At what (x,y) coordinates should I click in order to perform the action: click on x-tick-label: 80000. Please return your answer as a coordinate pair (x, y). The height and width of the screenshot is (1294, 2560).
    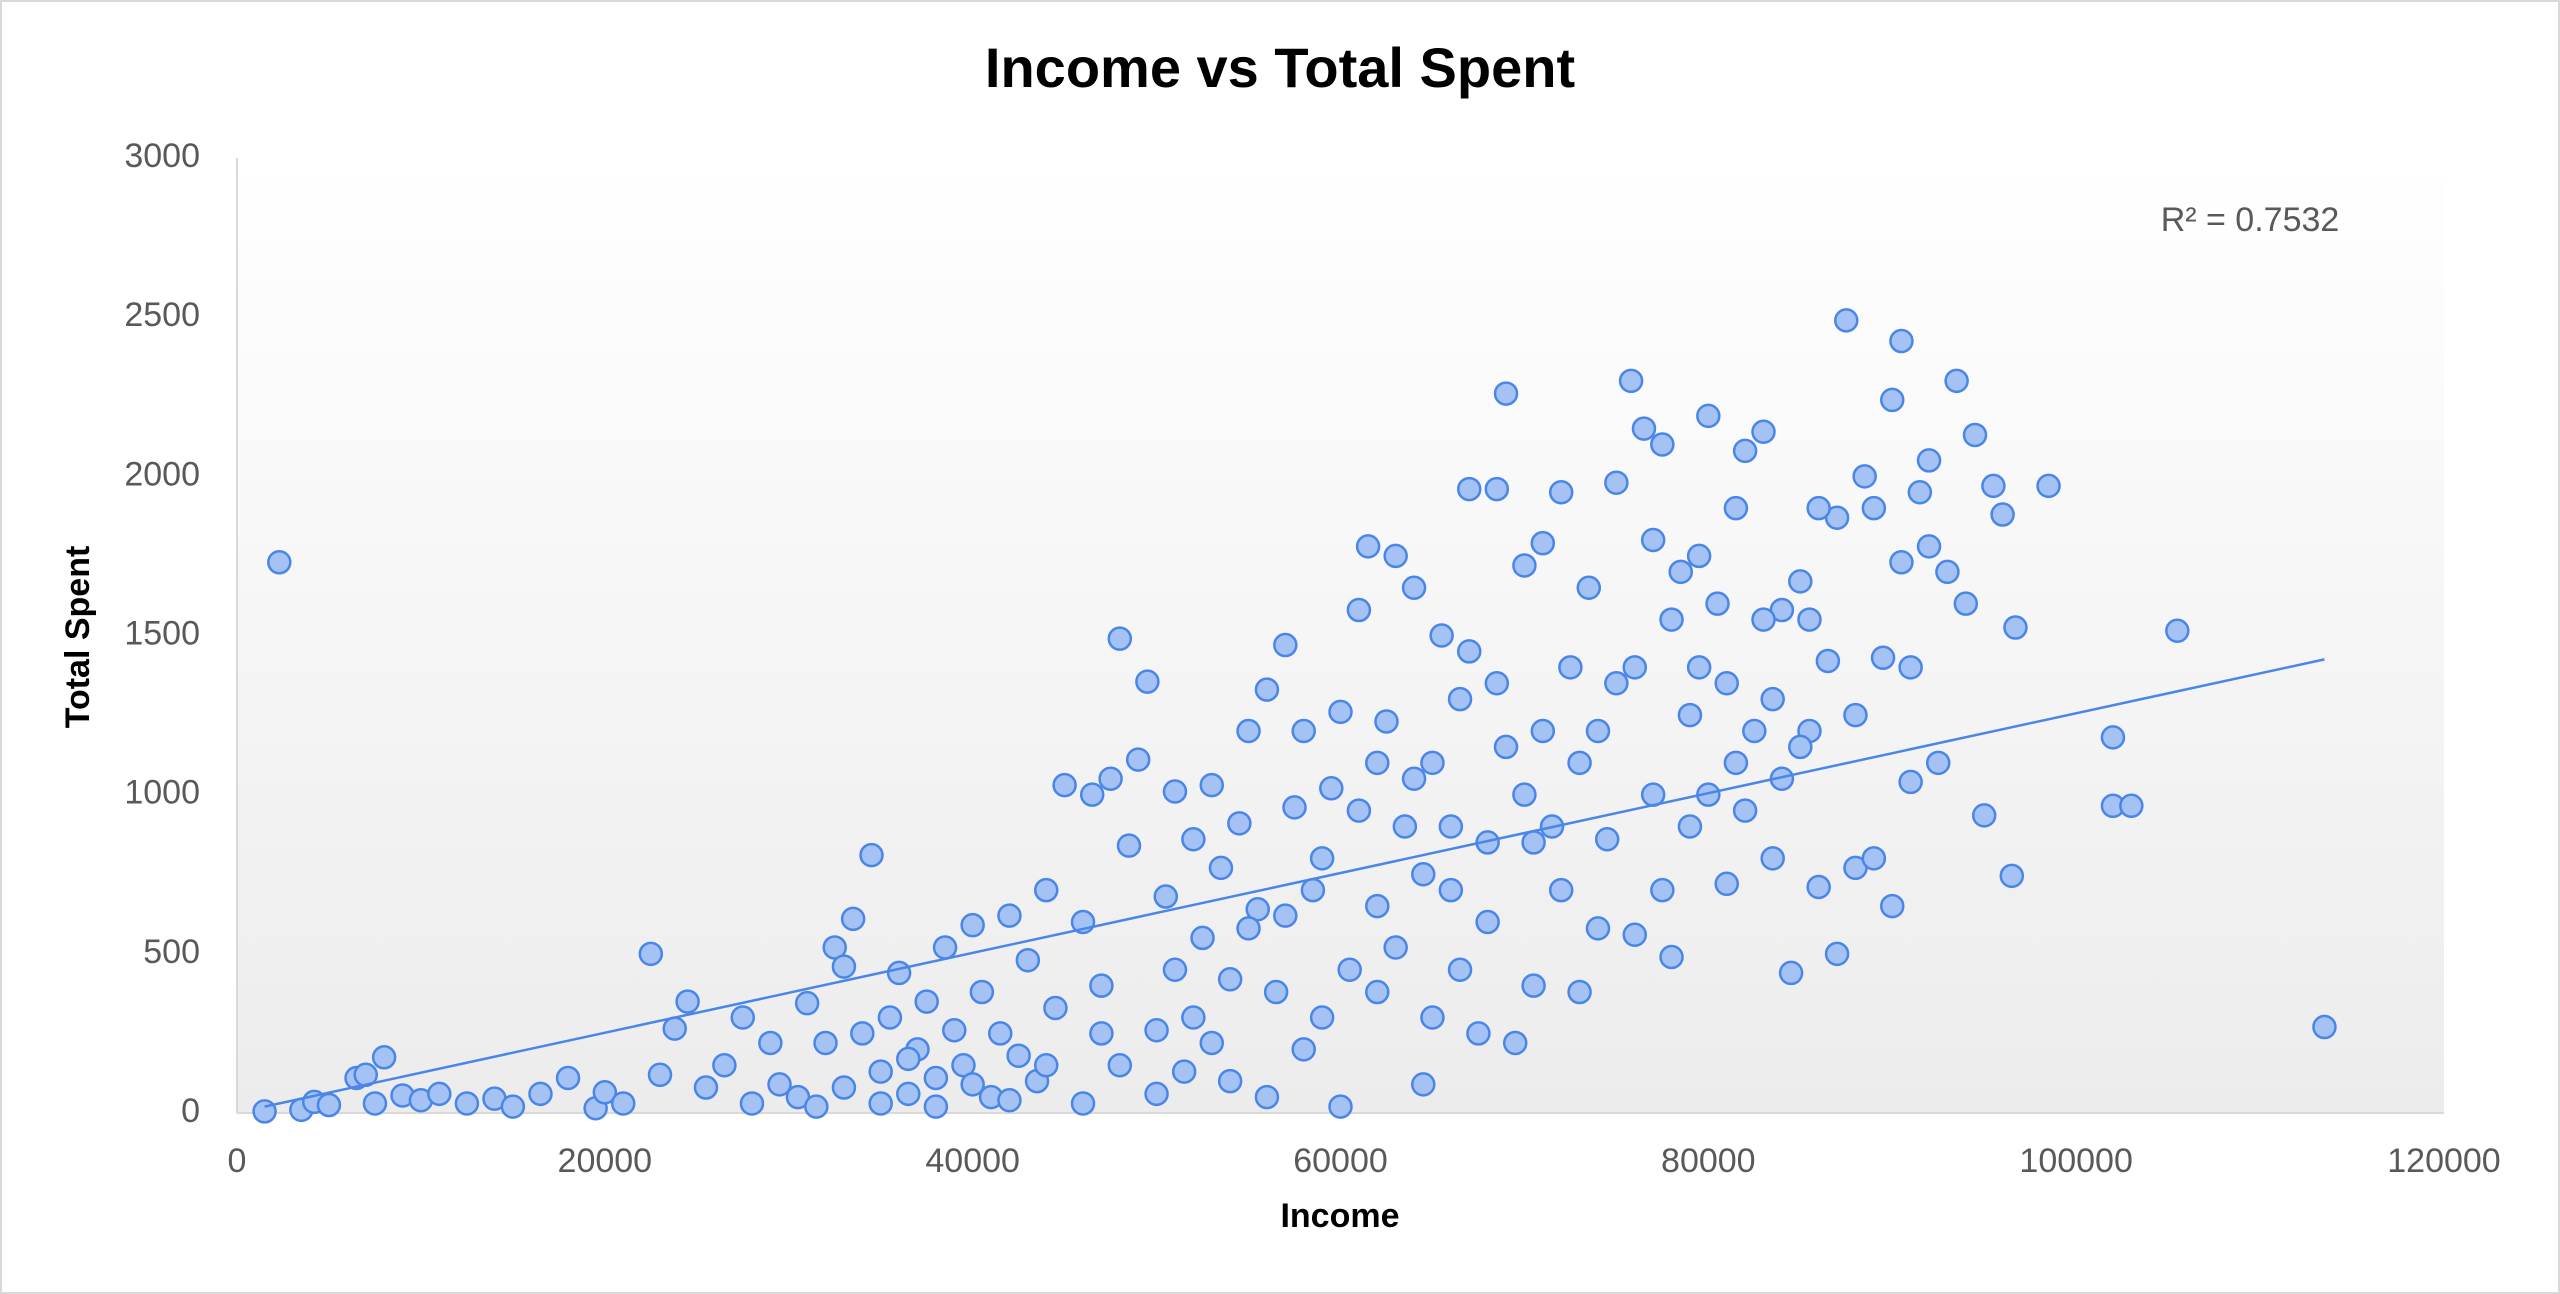
    Looking at the image, I should click on (1708, 1161).